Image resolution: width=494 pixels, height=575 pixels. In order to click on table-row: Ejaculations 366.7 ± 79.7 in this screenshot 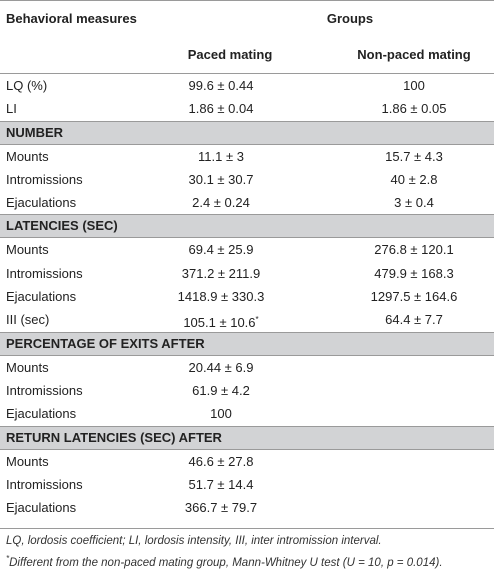, I will do `click(247, 507)`.